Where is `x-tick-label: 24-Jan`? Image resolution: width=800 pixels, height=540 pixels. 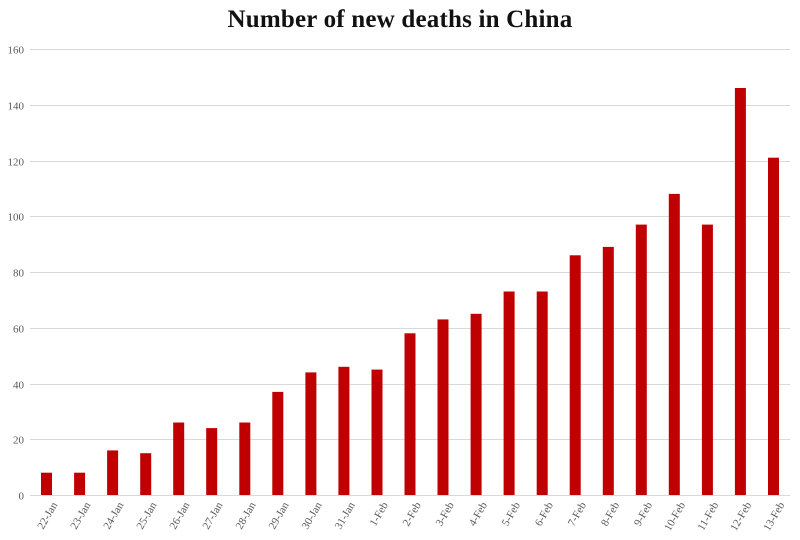
x-tick-label: 24-Jan is located at coordinates (113, 516).